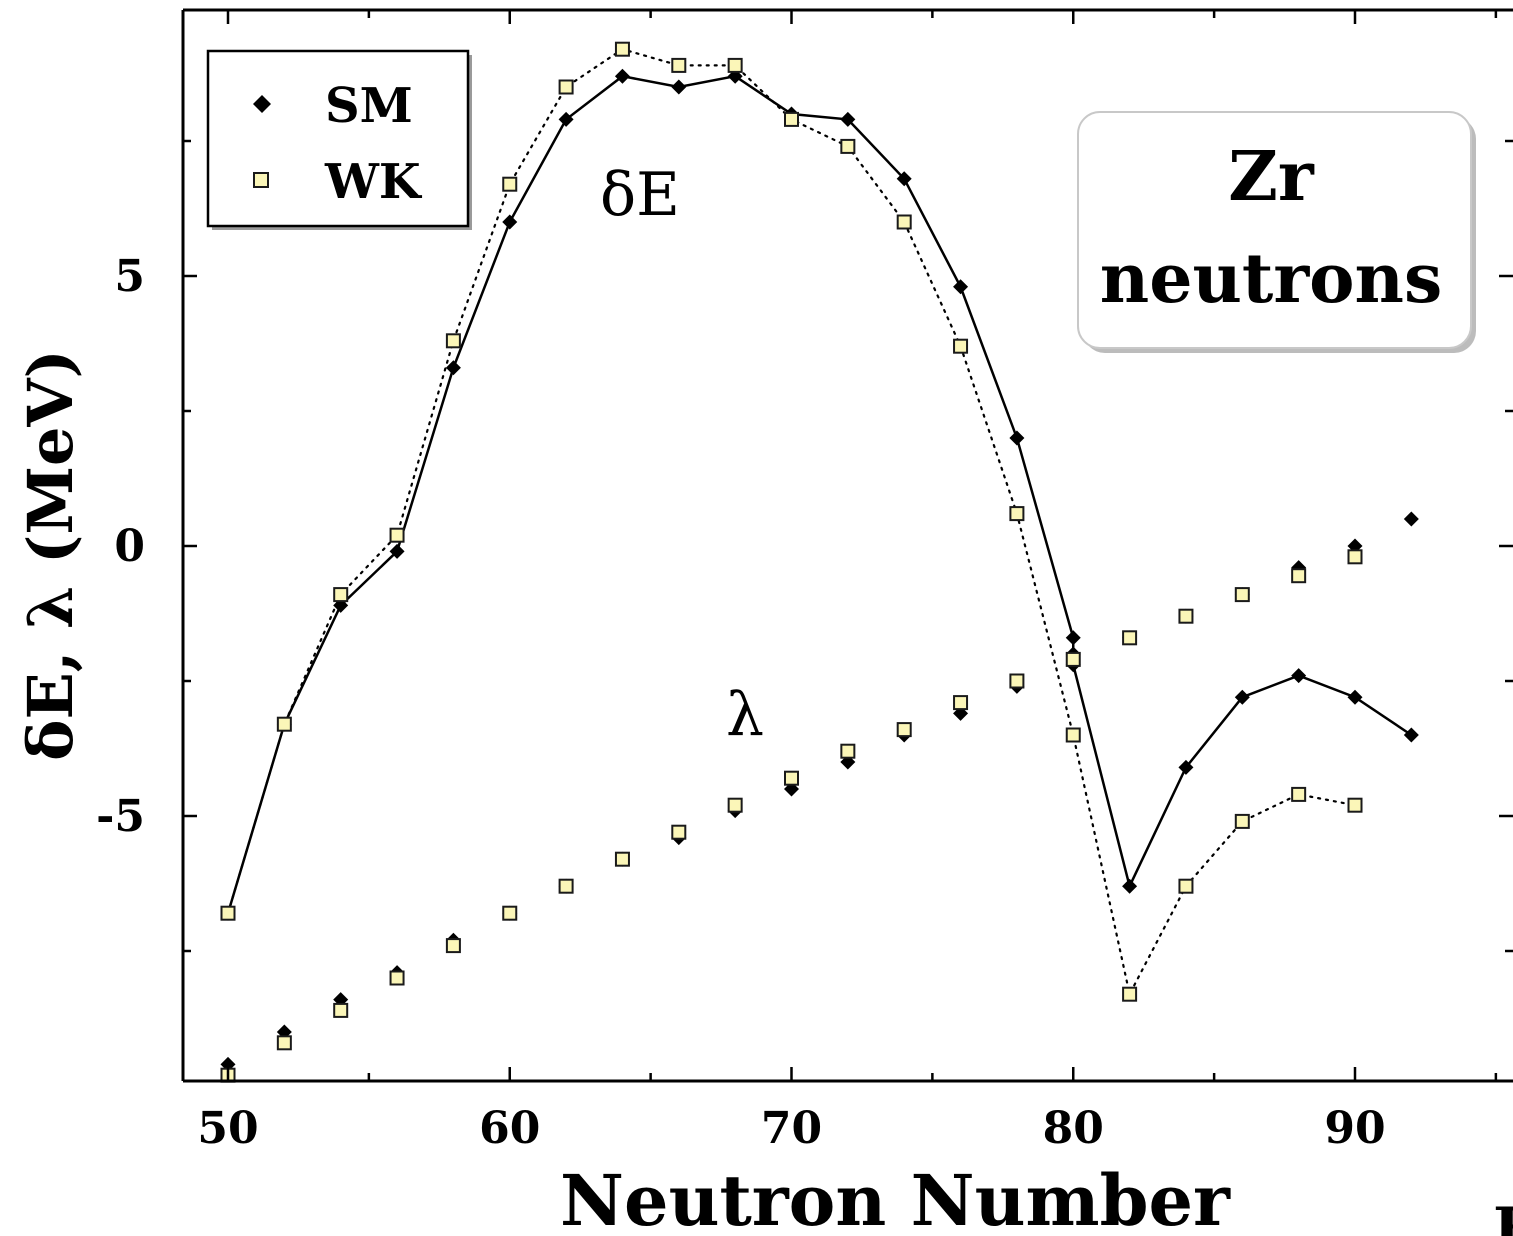 The width and height of the screenshot is (1513, 1236). What do you see at coordinates (1271, 279) in the screenshot?
I see `label-box-line2: neutrons` at bounding box center [1271, 279].